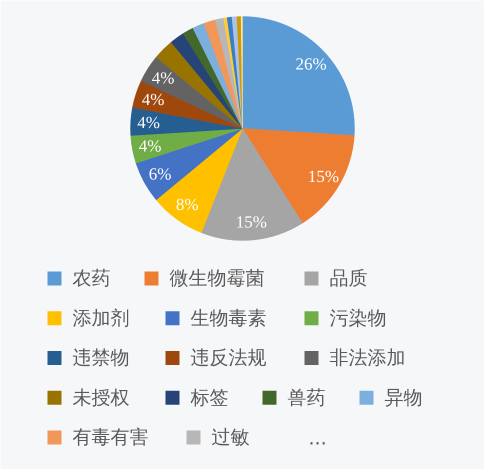 The image size is (484, 469). What do you see at coordinates (187, 204) in the screenshot?
I see `data-label: 8%` at bounding box center [187, 204].